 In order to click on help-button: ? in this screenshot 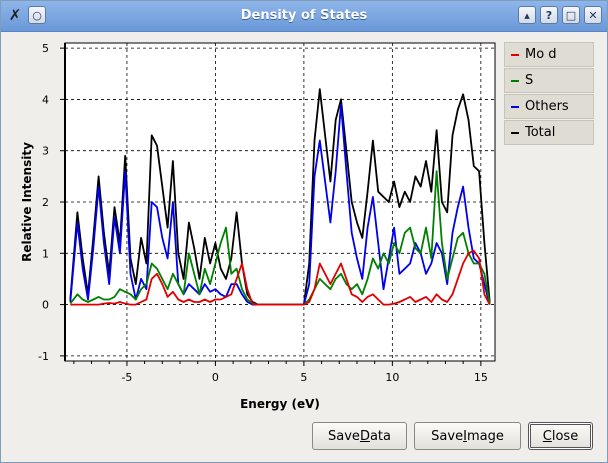, I will do `click(549, 15)`.